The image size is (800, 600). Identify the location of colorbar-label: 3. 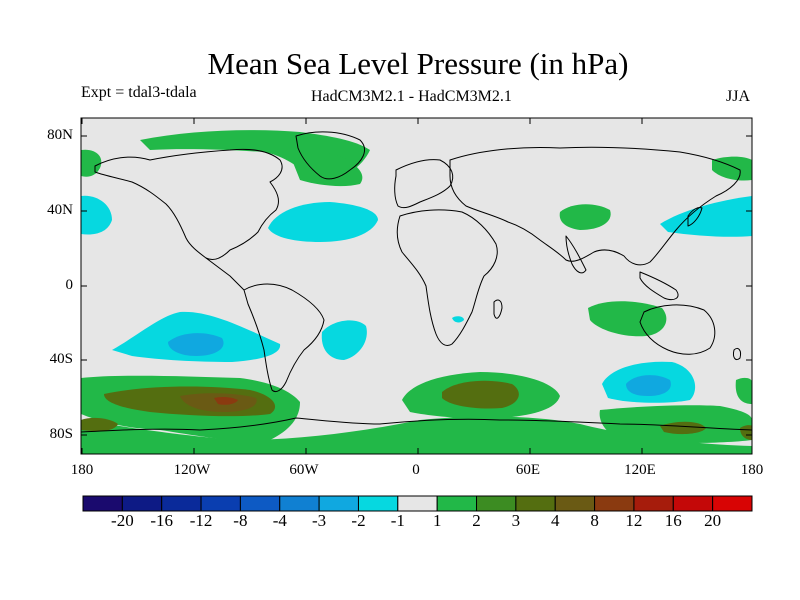
(516, 520).